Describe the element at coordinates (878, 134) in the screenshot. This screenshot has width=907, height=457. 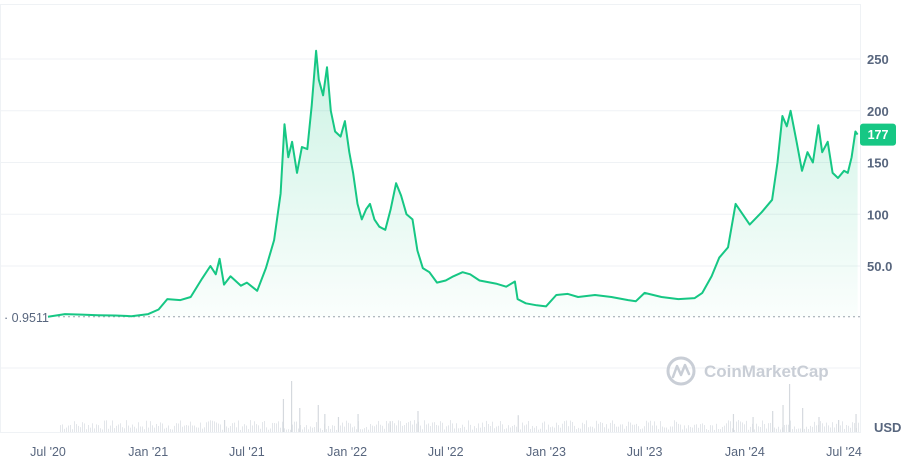
I see `last-price-badge: 177` at that location.